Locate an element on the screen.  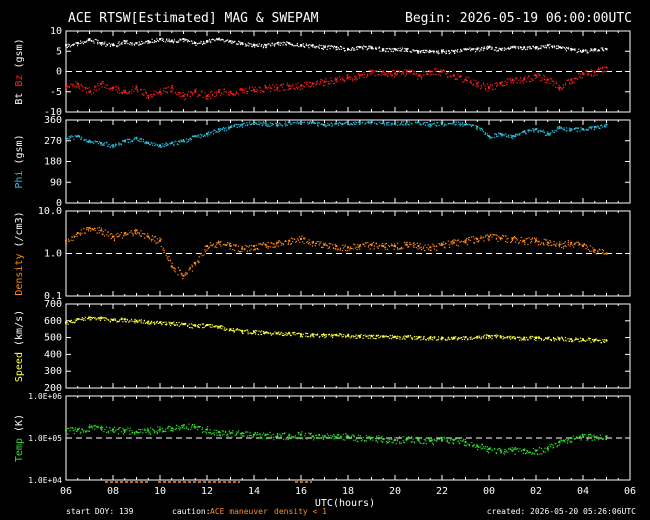
y-axis-label-density: Density (/cm3) is located at coordinates (19, 253).